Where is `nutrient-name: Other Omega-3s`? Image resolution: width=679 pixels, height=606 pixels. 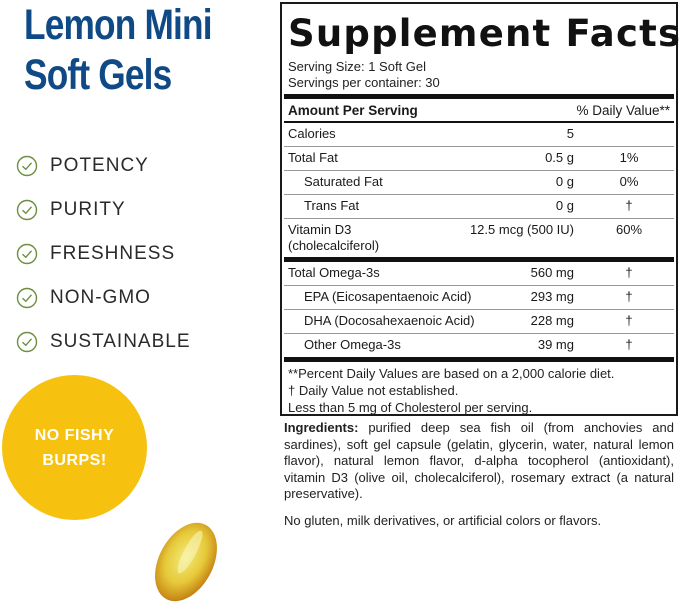
nutrient-name: Other Omega-3s is located at coordinates (352, 344).